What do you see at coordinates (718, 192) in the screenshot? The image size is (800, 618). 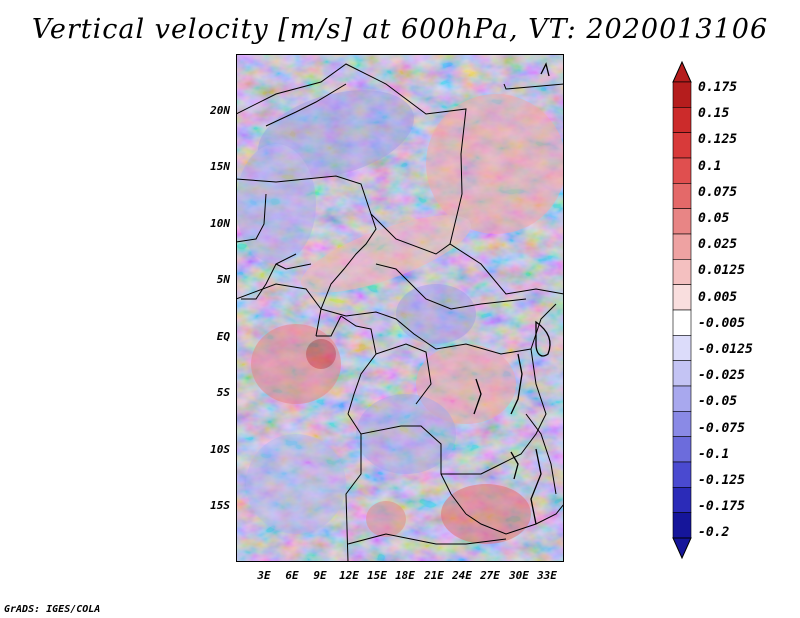 I see `colorbar-label: 0.075` at bounding box center [718, 192].